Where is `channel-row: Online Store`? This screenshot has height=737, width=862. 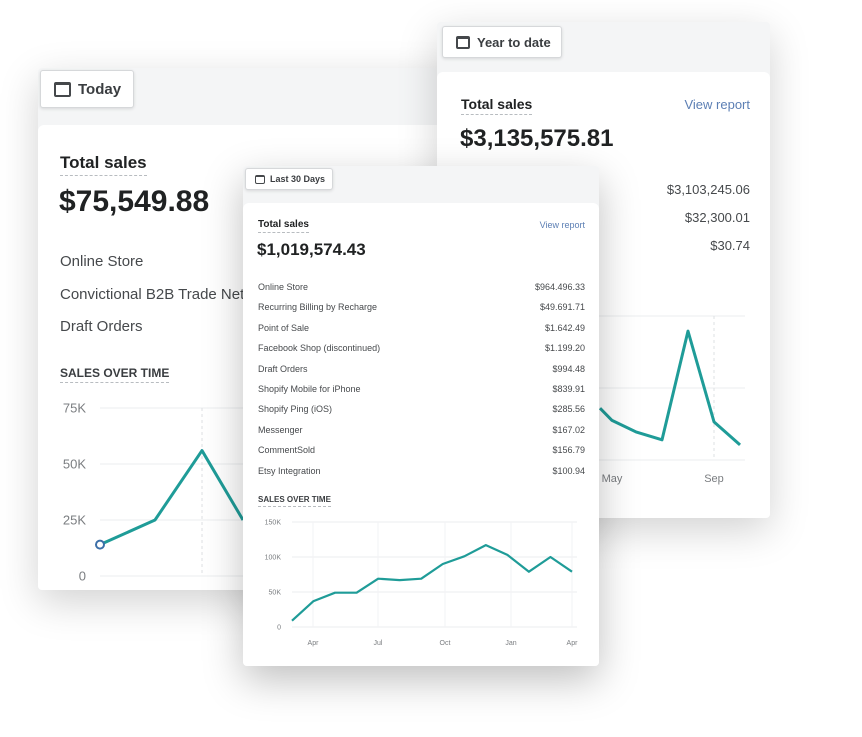 channel-row: Online Store is located at coordinates (102, 261).